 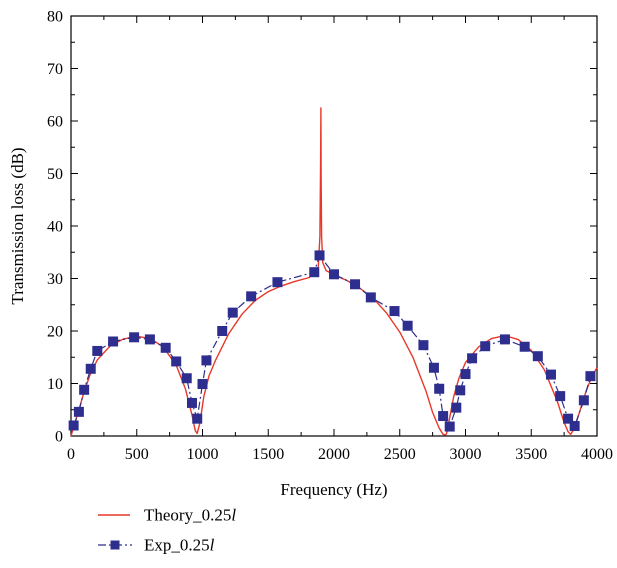 I want to click on y-tick-label: 50, so click(x=55, y=174).